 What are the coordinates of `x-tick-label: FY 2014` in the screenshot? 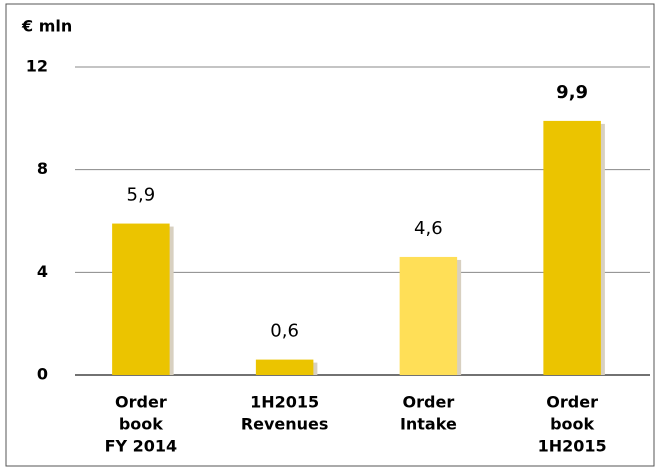 It's located at (141, 446).